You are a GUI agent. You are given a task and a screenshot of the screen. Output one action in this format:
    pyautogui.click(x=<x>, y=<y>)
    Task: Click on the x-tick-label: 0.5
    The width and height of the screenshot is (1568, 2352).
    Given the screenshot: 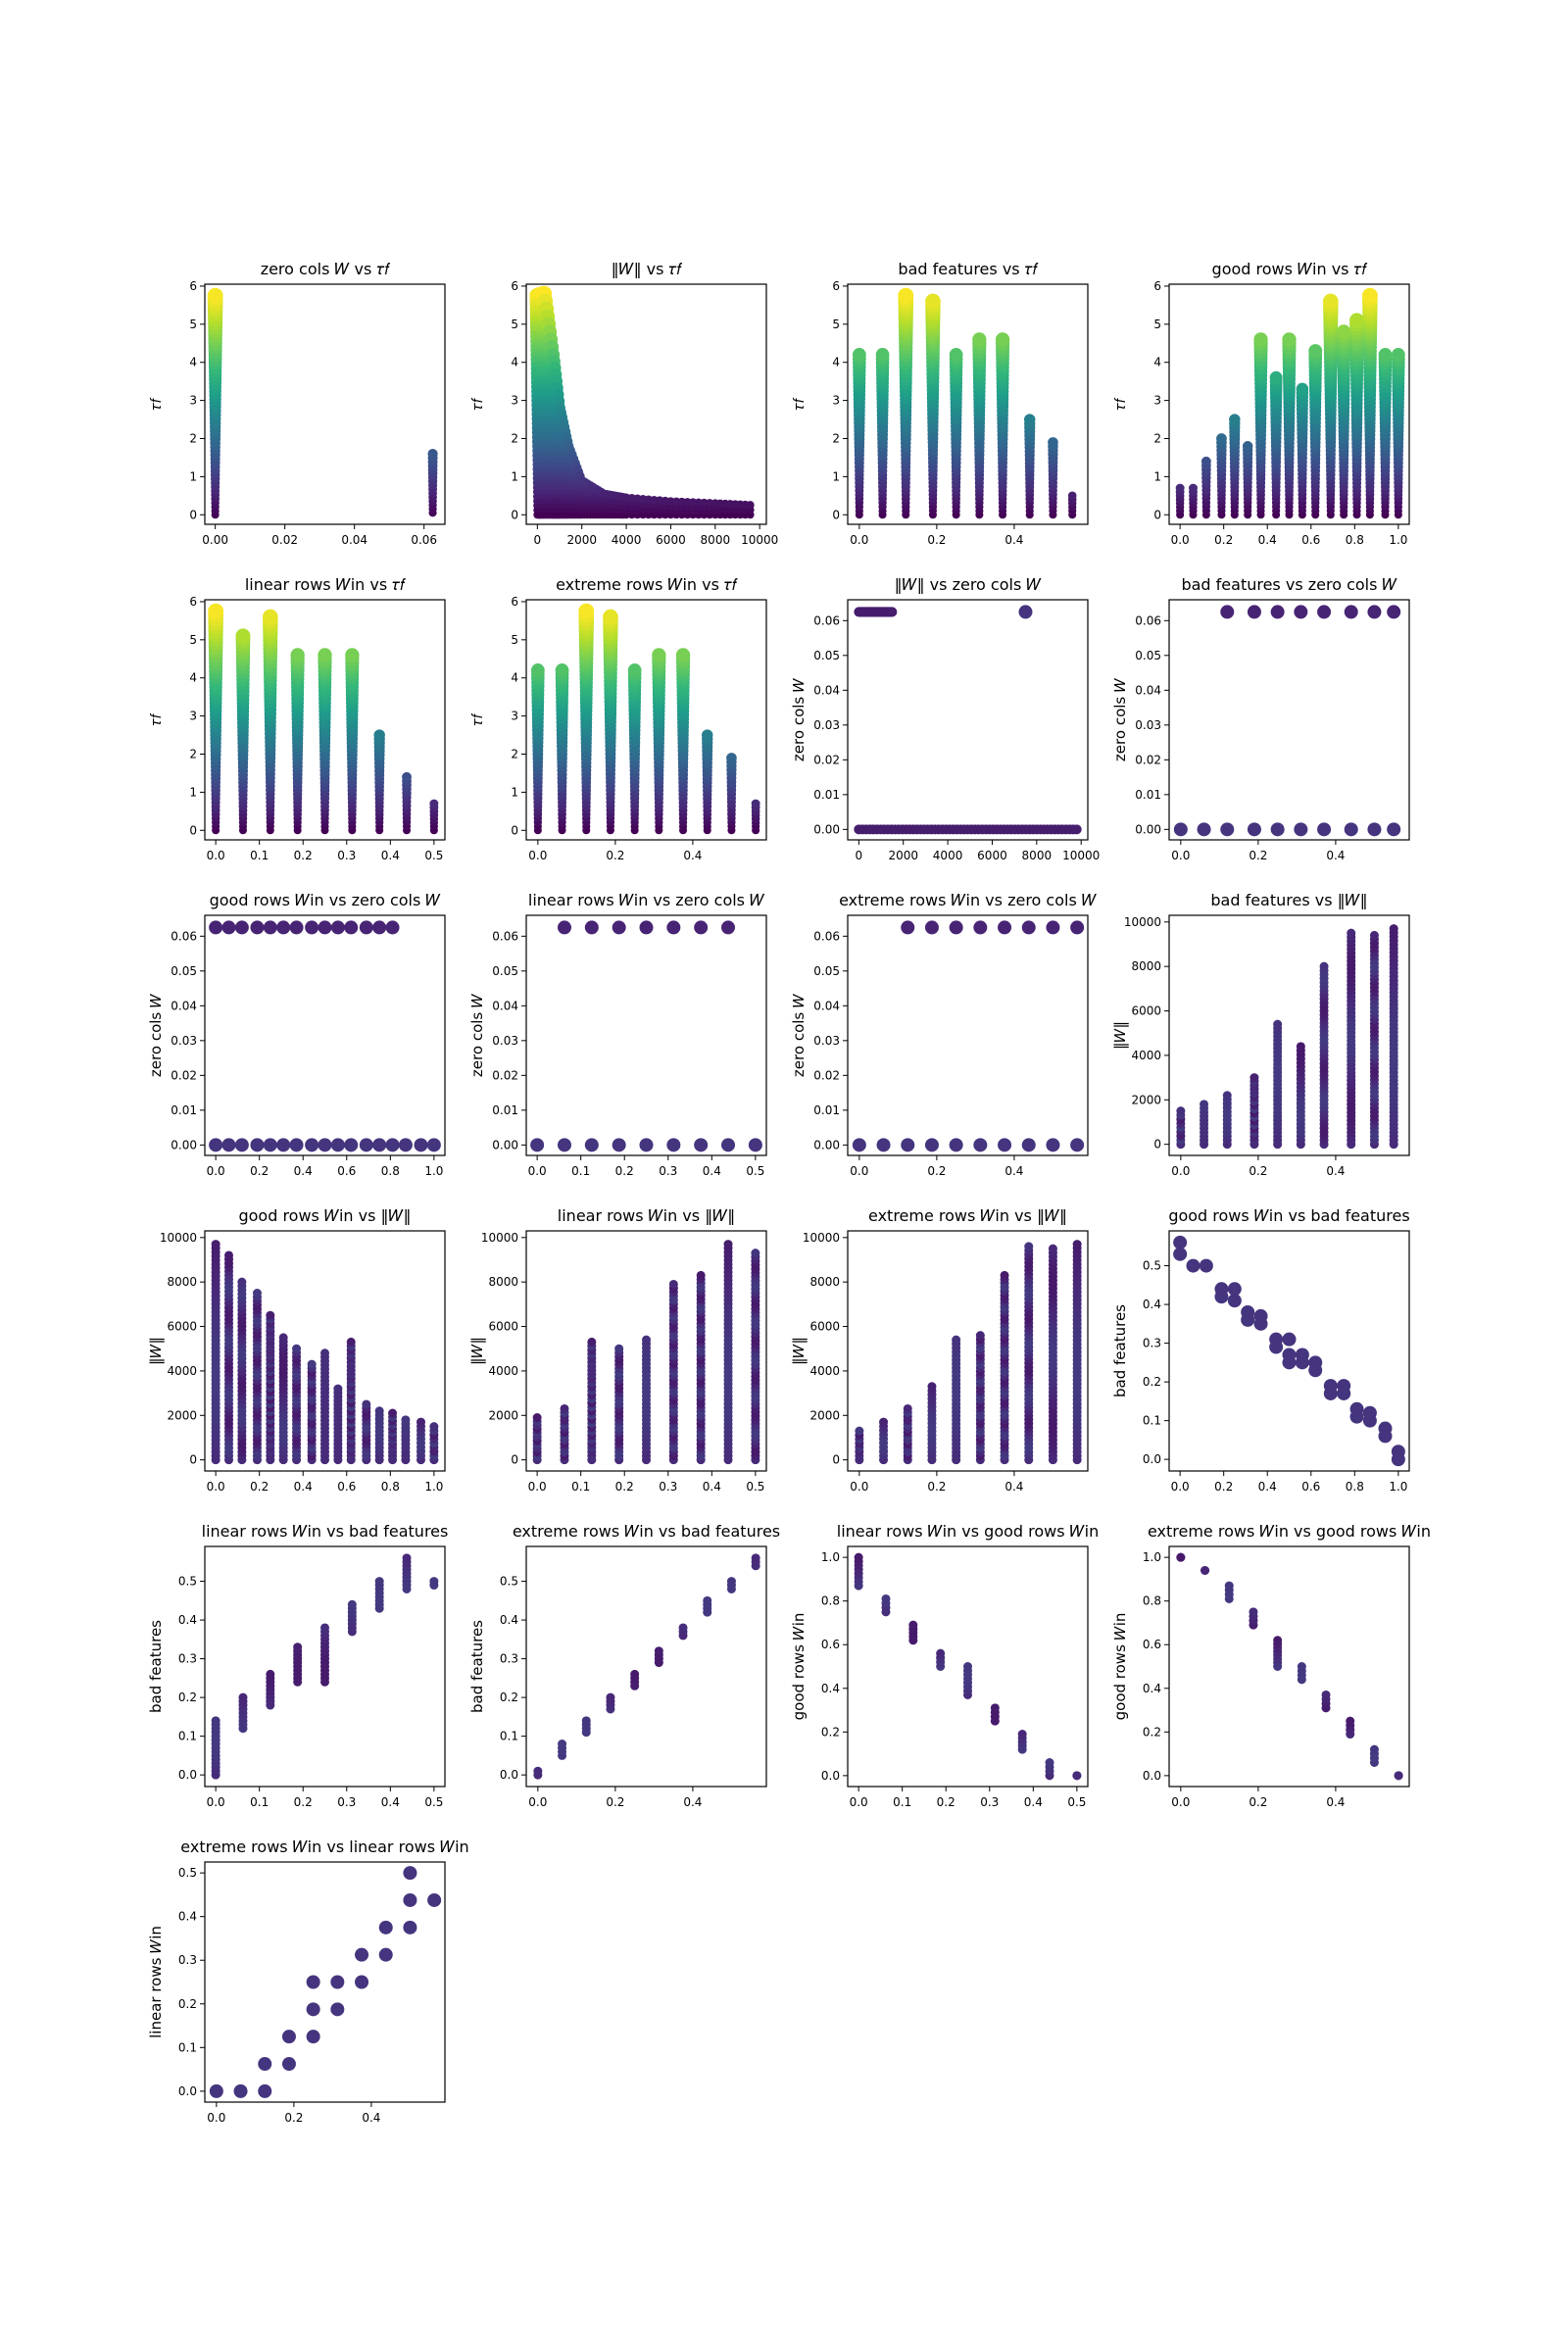 What is the action you would take?
    pyautogui.click(x=755, y=1171)
    